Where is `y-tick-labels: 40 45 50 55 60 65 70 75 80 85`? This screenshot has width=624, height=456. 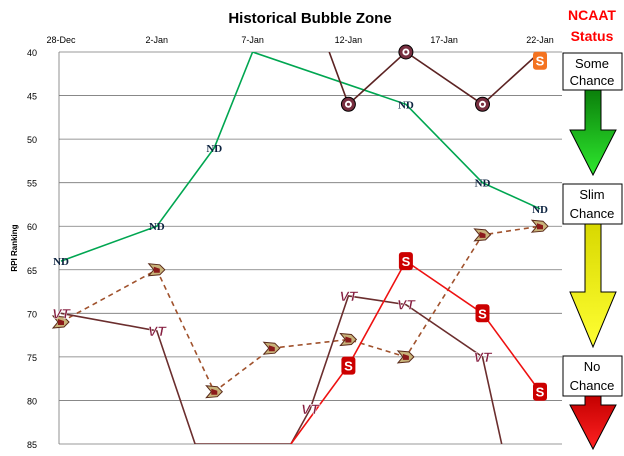
y-tick-labels: 40 45 50 55 60 65 70 75 80 85 is located at coordinates (32, 249).